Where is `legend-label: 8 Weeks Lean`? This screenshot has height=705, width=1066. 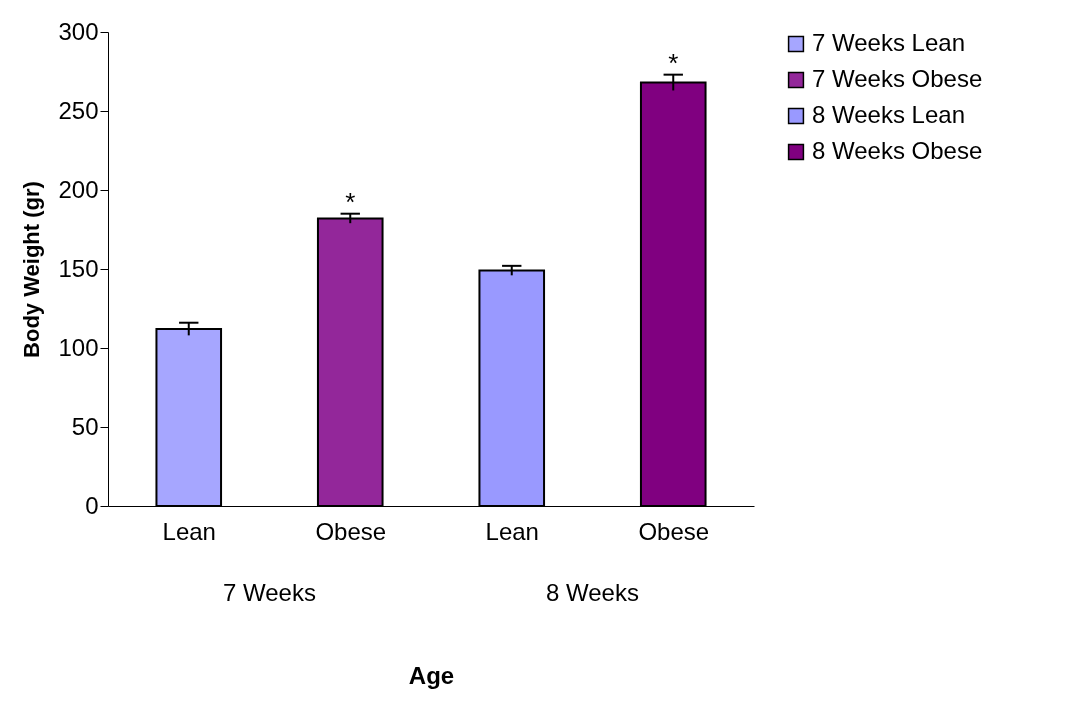
legend-label: 8 Weeks Lean is located at coordinates (888, 114).